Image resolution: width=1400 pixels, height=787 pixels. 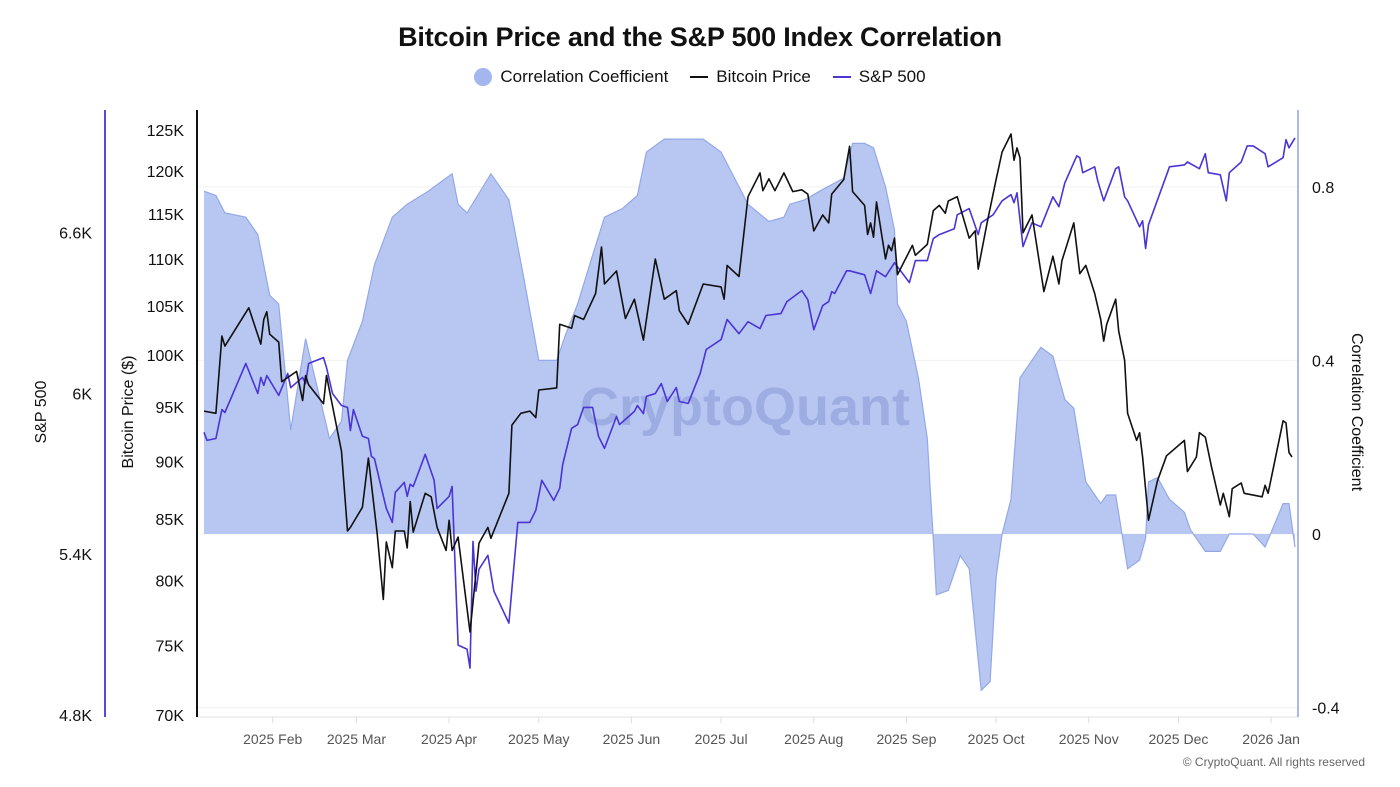 What do you see at coordinates (745, 407) in the screenshot?
I see `watermark: CryptoQuant` at bounding box center [745, 407].